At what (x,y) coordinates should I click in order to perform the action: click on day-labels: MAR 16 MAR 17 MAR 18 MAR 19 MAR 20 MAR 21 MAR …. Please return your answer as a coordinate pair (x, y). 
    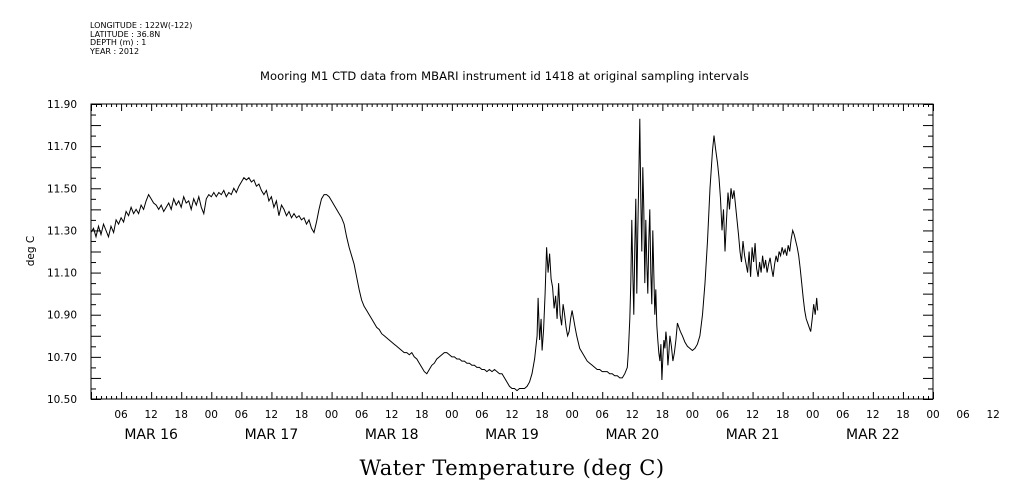
    Looking at the image, I should click on (511, 435).